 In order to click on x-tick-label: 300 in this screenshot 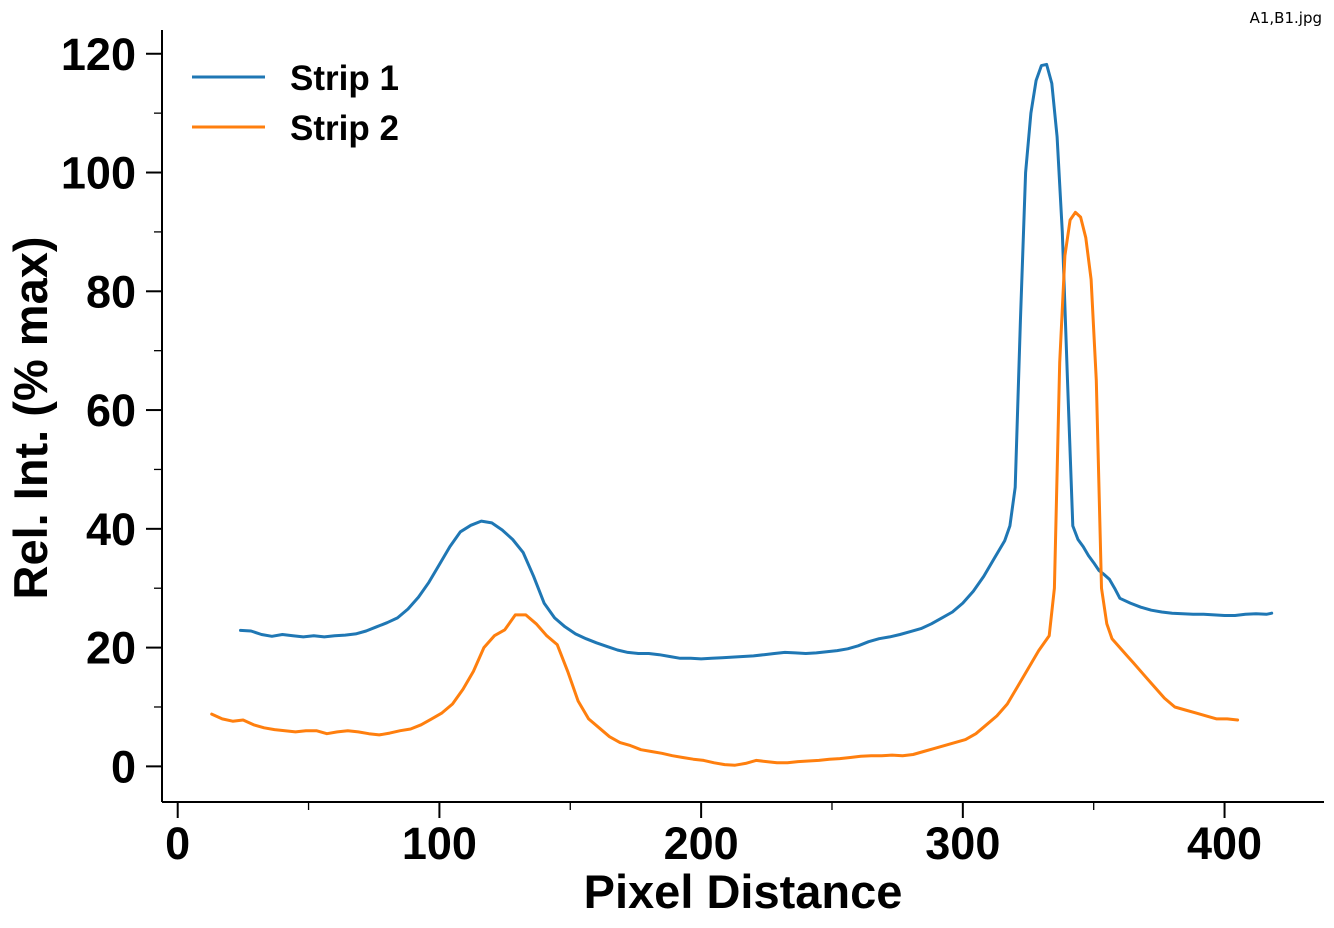, I will do `click(962, 843)`.